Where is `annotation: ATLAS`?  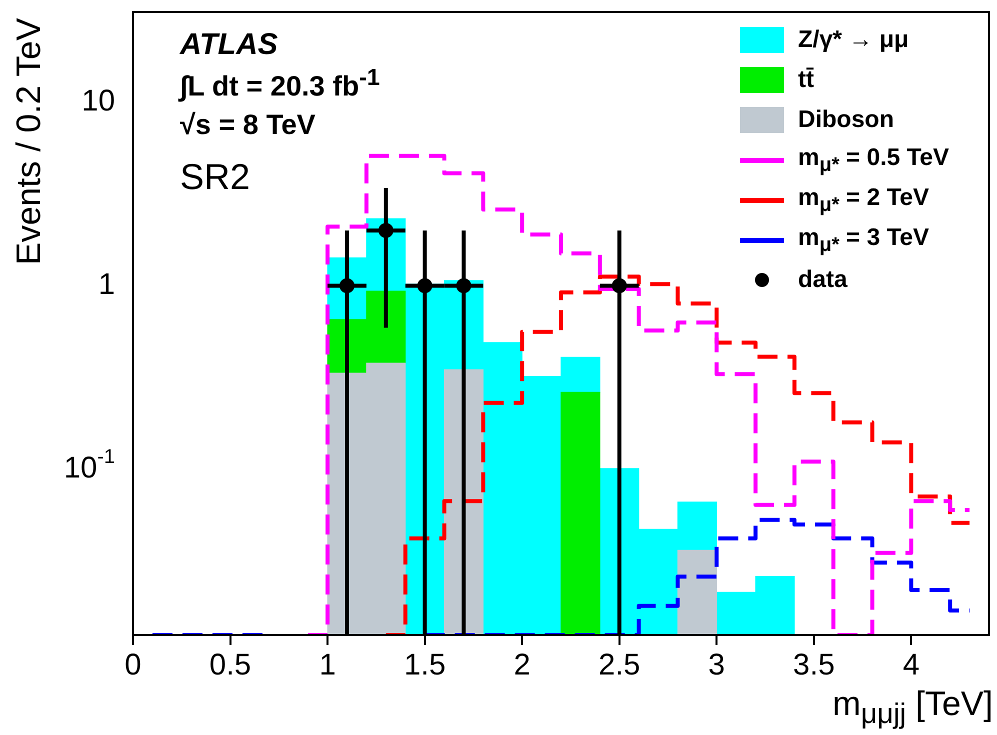 annotation: ATLAS is located at coordinates (229, 44).